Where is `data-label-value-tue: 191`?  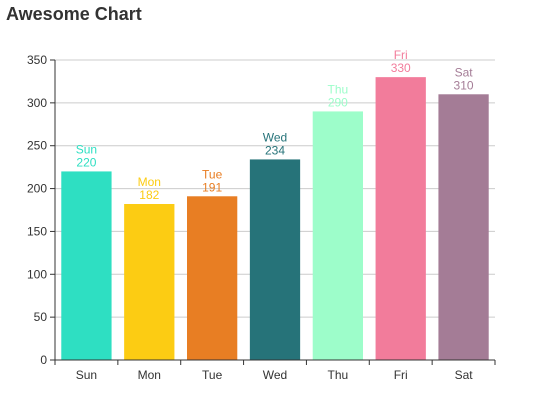 data-label-value-tue: 191 is located at coordinates (212, 187).